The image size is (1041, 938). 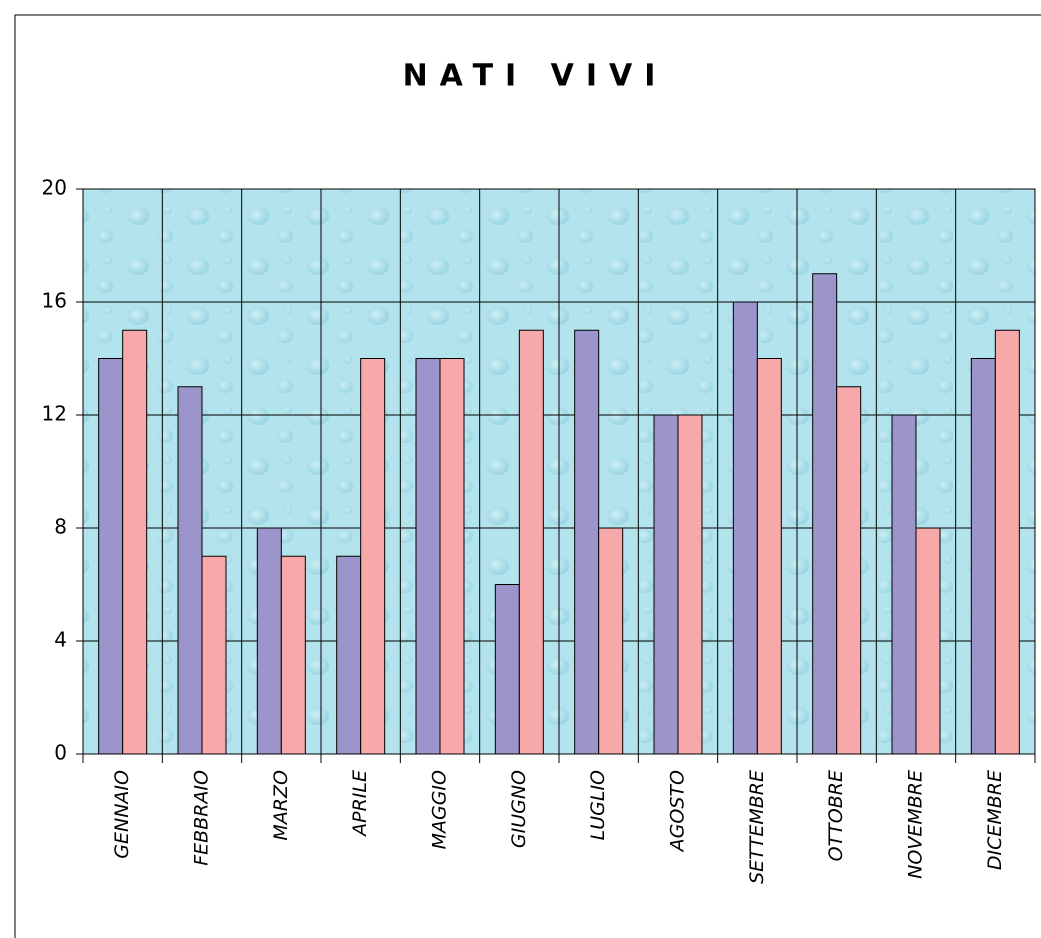 What do you see at coordinates (440, 809) in the screenshot?
I see `x-tick-label: MAGGIO` at bounding box center [440, 809].